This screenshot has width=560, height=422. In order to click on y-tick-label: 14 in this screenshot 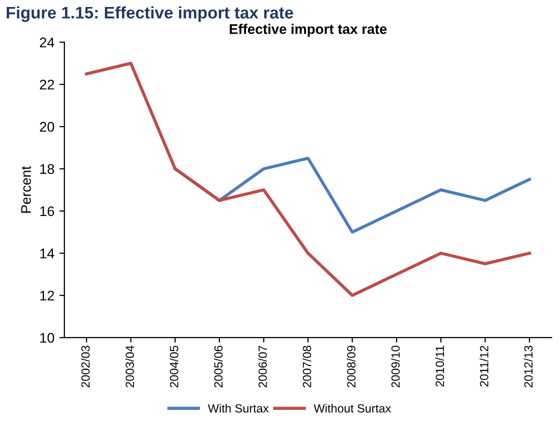, I will do `click(47, 253)`.